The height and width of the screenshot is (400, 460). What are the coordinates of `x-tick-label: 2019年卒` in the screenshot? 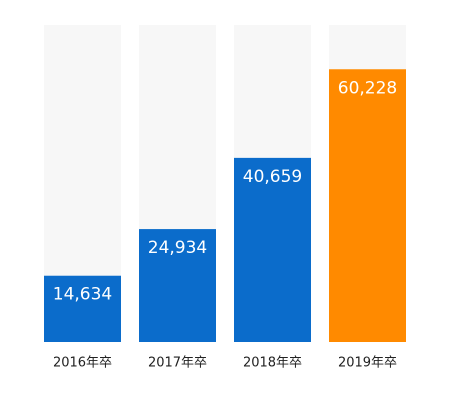 It's located at (367, 363).